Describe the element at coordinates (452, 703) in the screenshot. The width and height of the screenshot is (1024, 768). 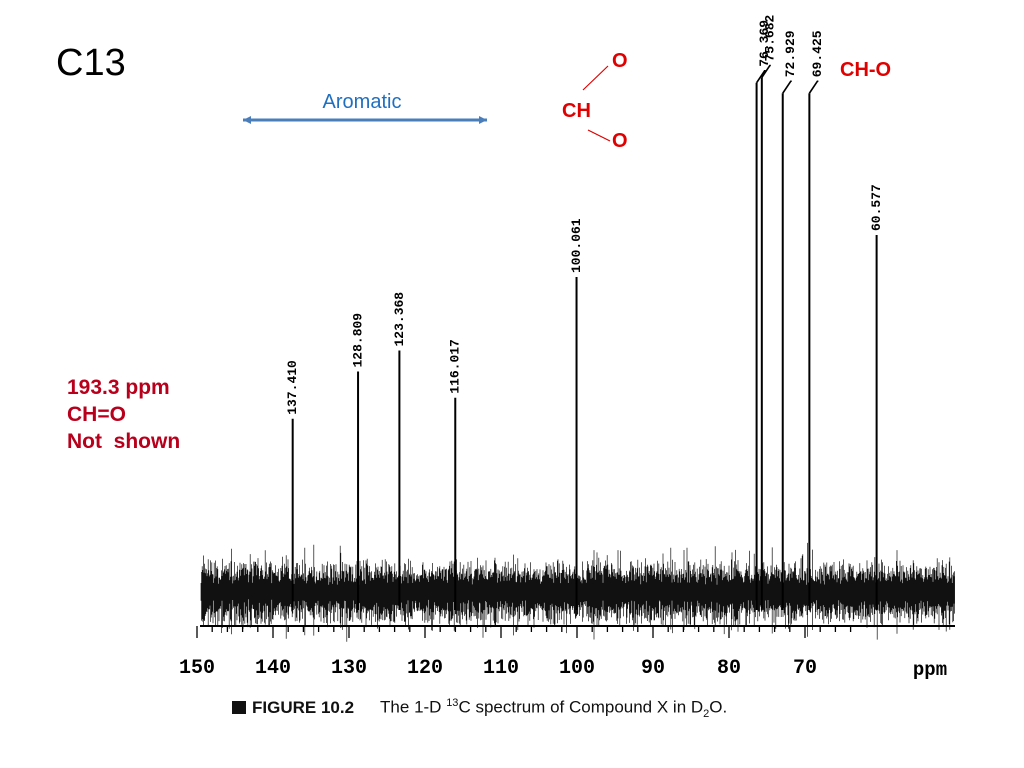
I see `caption-superscript: 13` at that location.